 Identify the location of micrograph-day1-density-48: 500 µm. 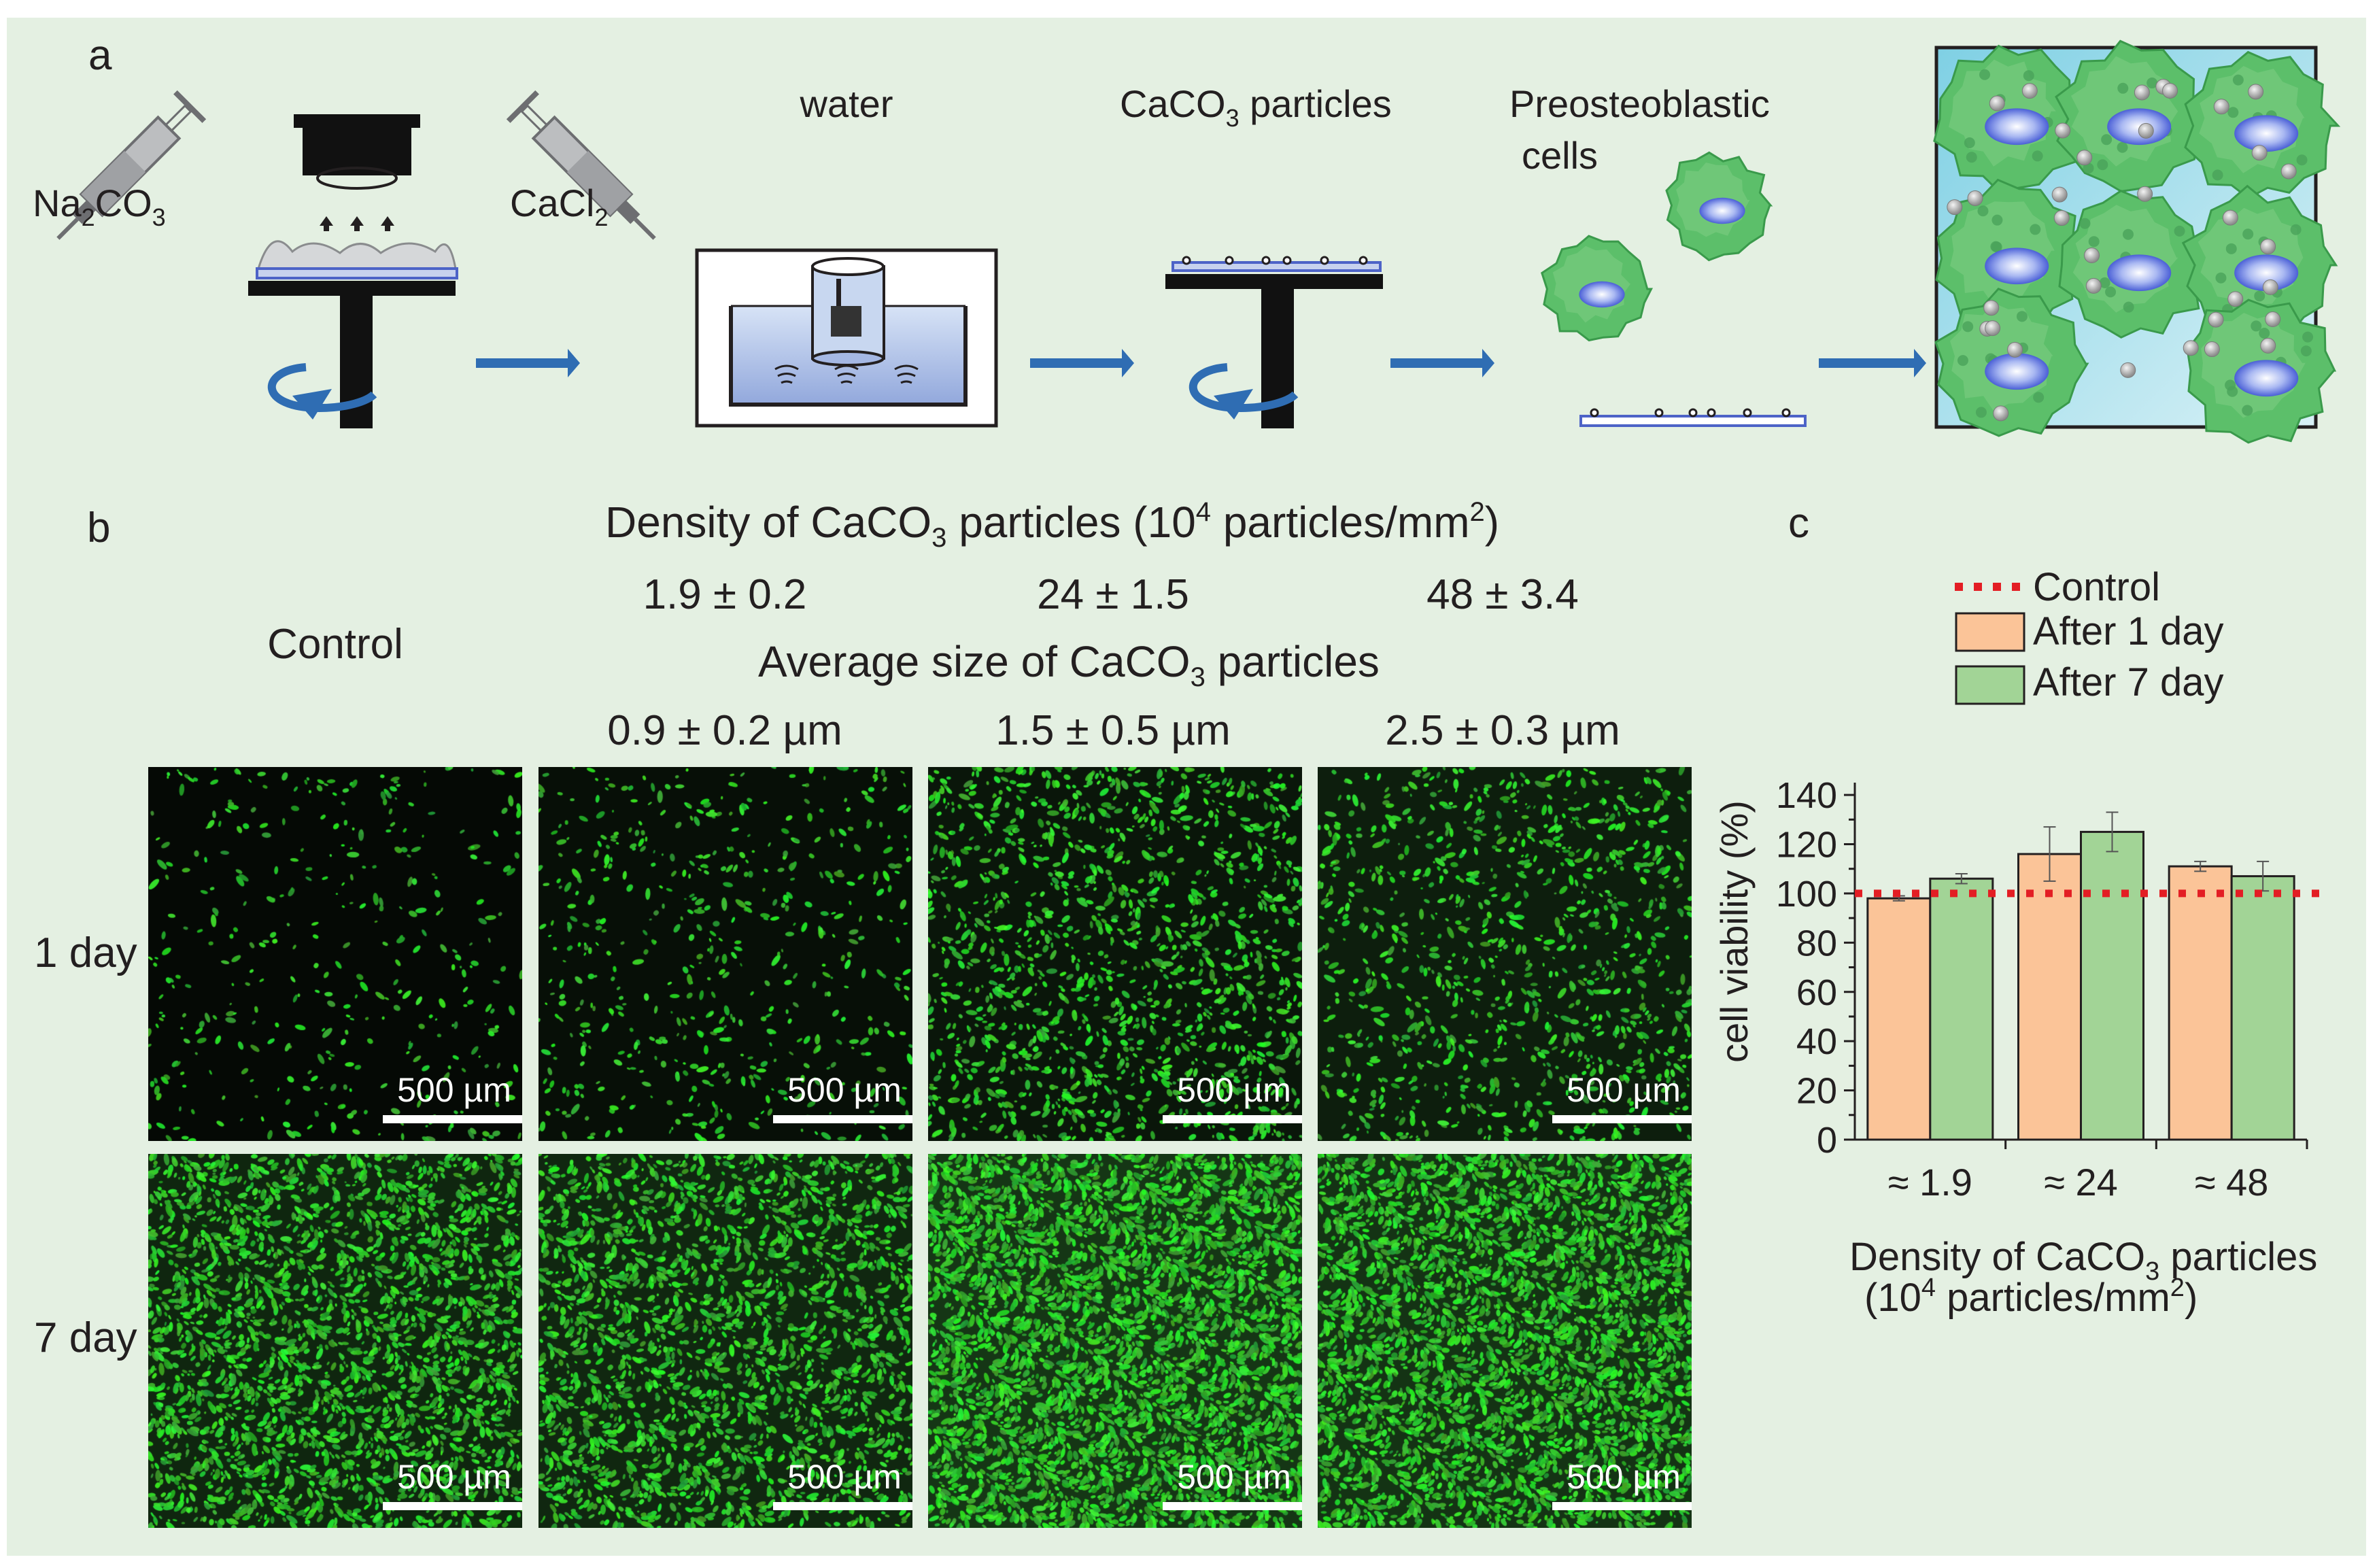
(1505, 954).